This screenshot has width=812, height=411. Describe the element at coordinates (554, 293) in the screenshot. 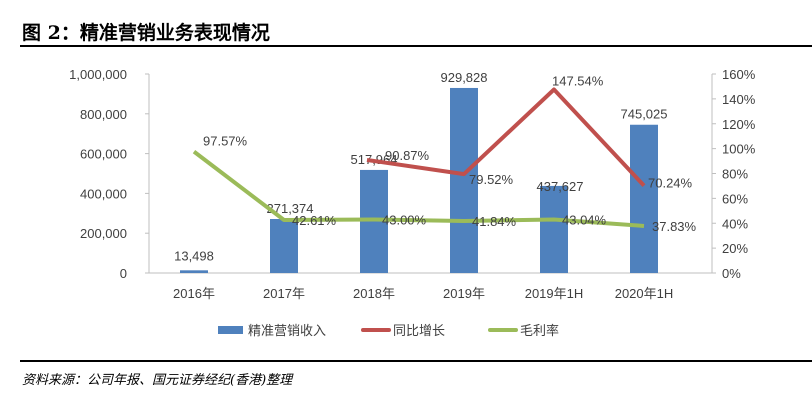

I see `x-tick-label: 2019年1H` at that location.